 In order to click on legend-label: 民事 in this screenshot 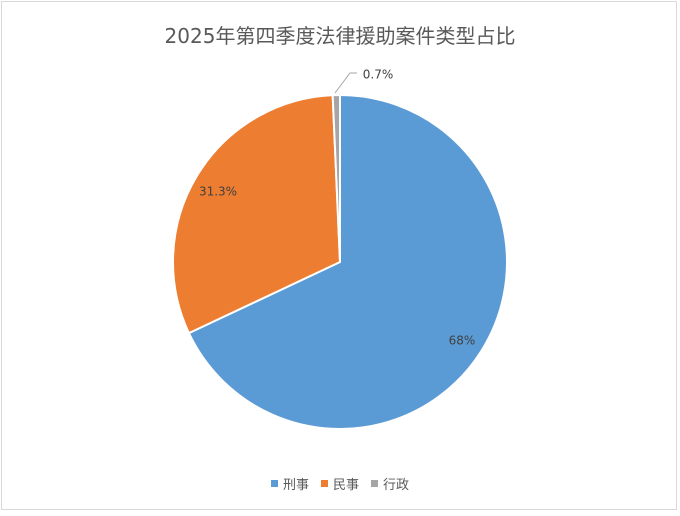, I will do `click(345, 485)`.